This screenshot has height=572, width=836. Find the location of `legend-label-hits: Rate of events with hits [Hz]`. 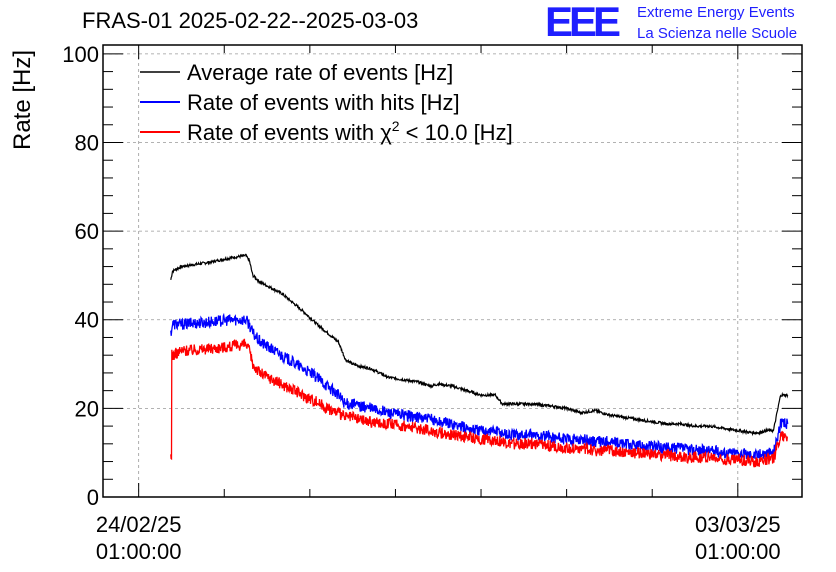

legend-label-hits: Rate of events with hits [Hz] is located at coordinates (323, 102).